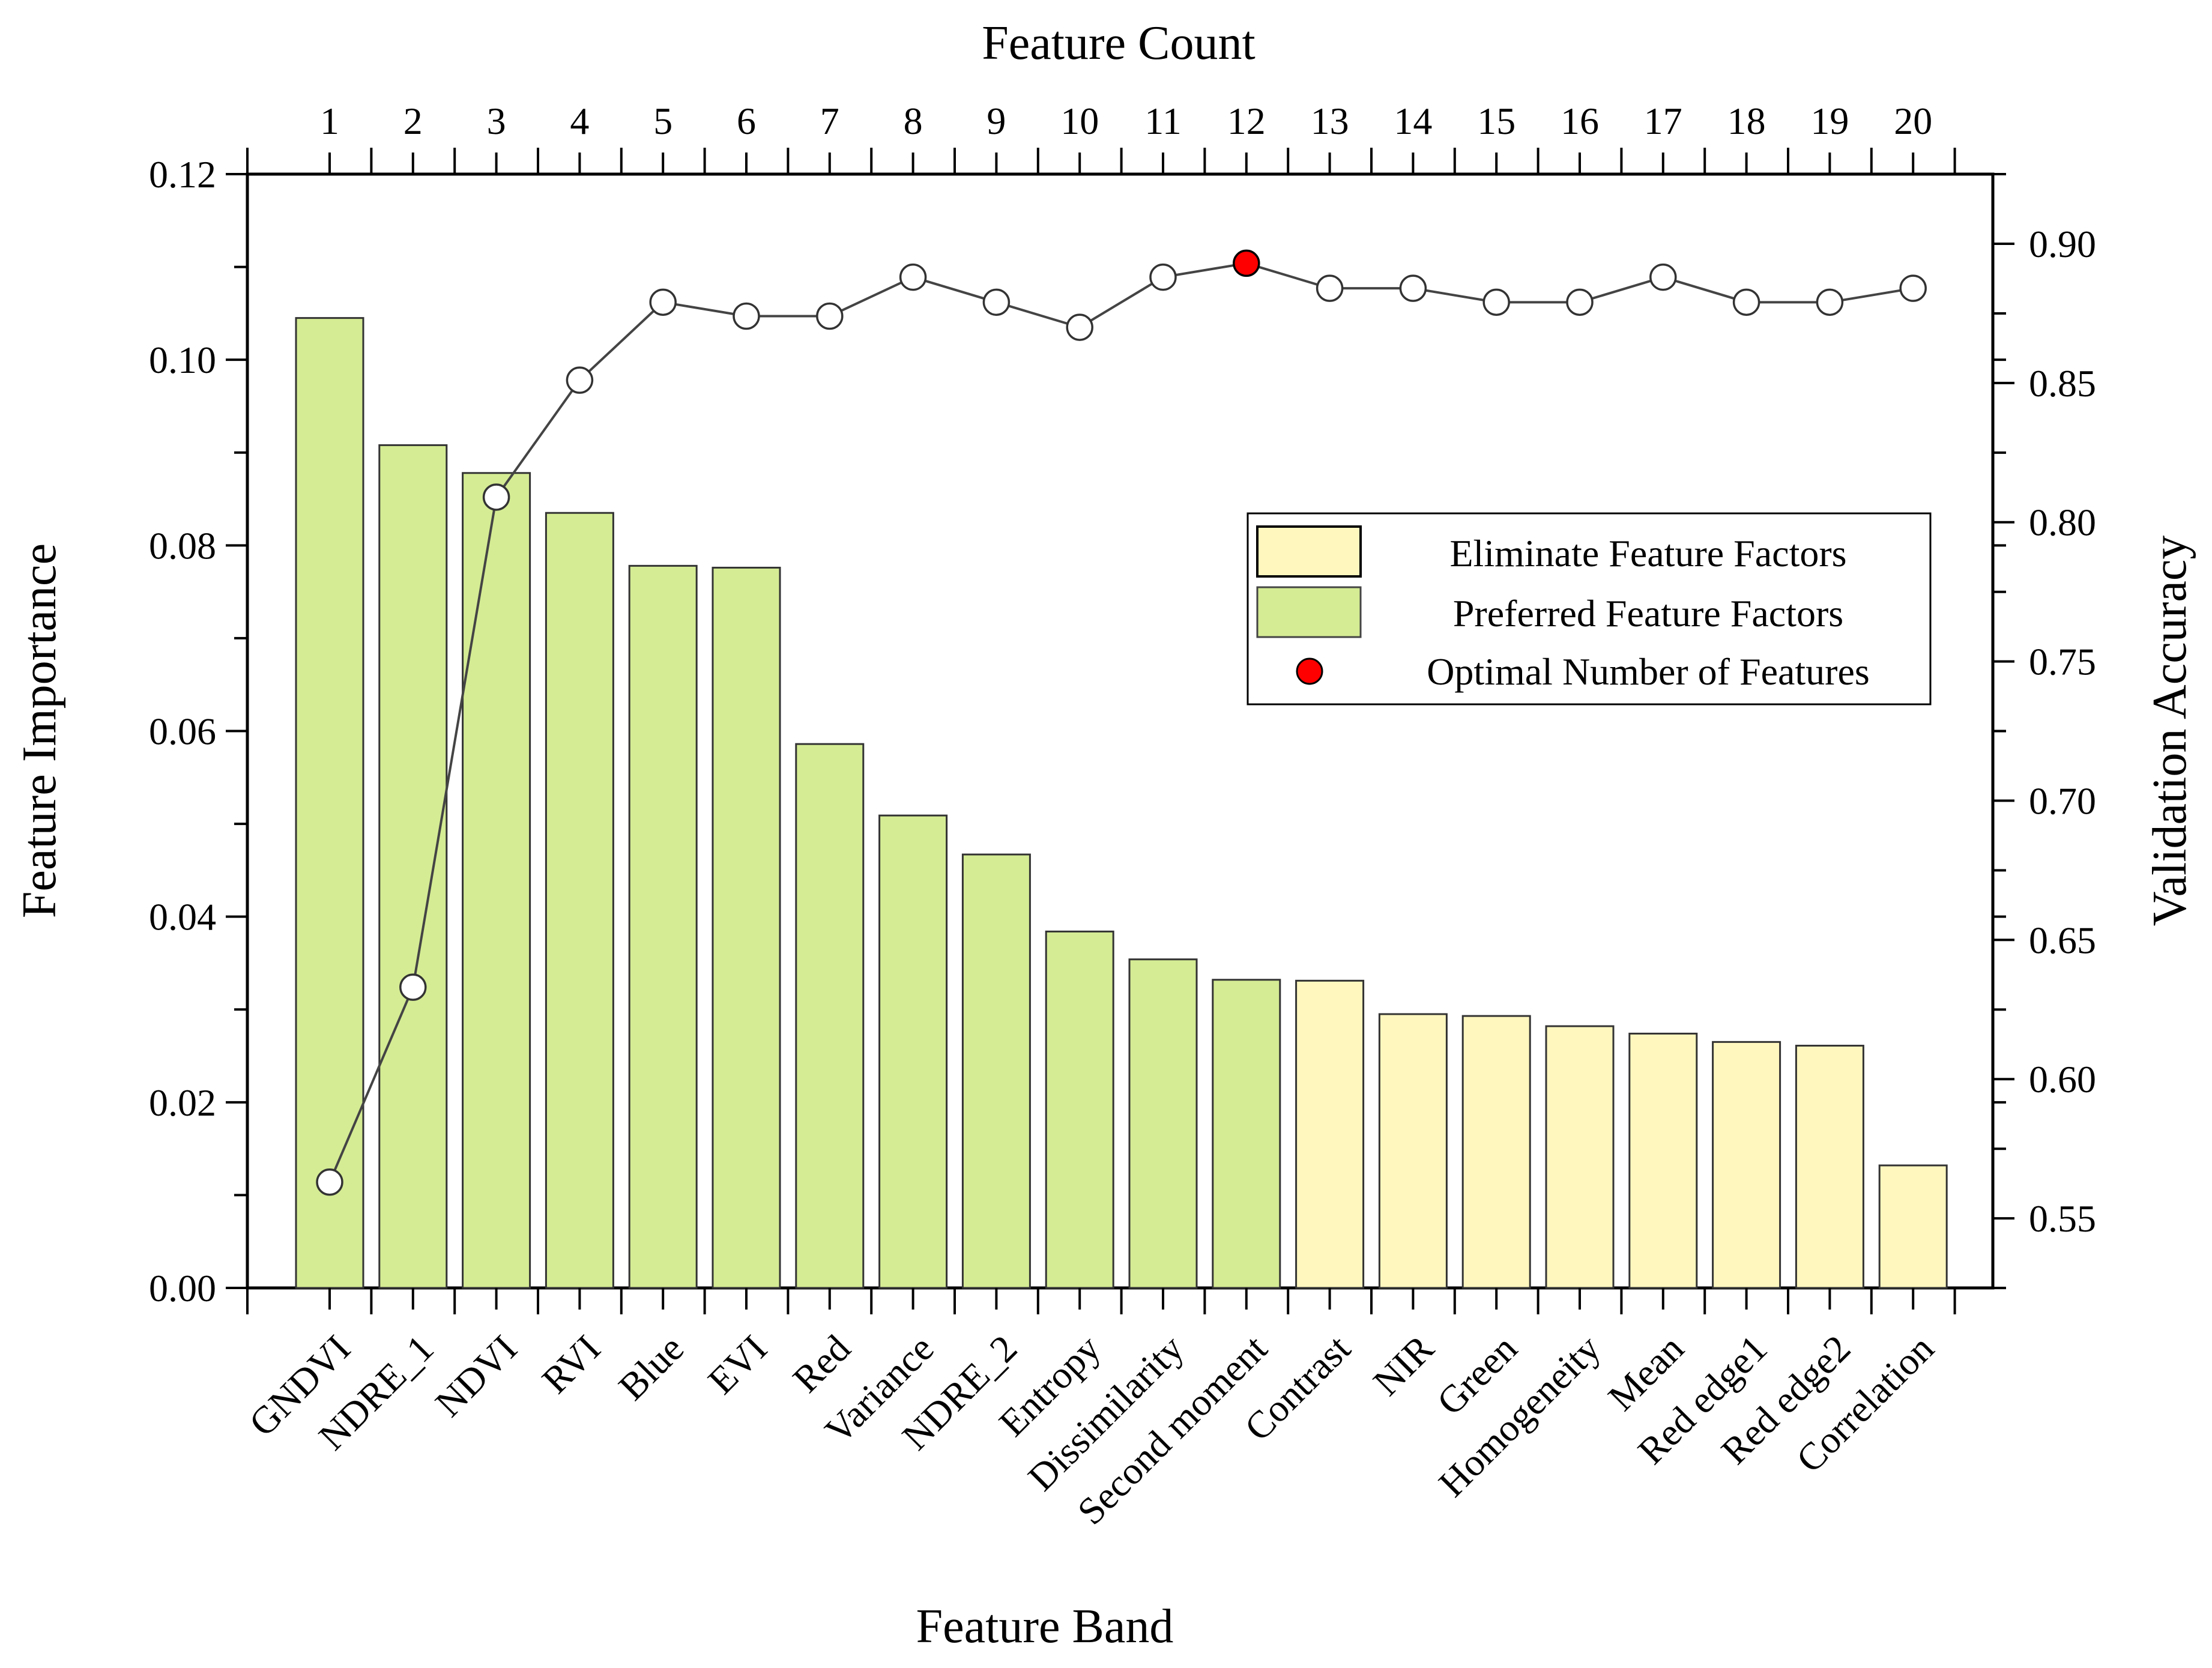  Describe the element at coordinates (1580, 121) in the screenshot. I see `x2-tick-label: 16` at that location.